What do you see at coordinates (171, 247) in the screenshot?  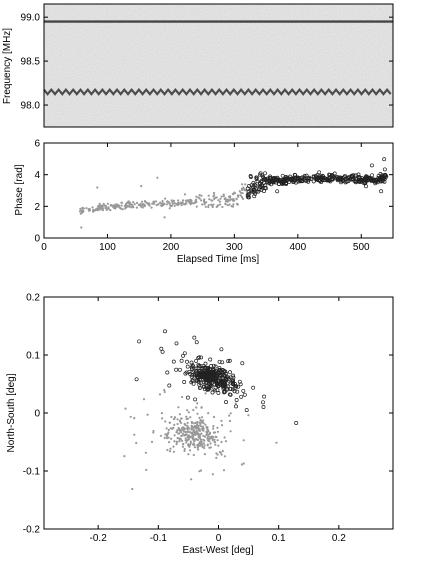 I see `phase-x-tick-label: 200` at bounding box center [171, 247].